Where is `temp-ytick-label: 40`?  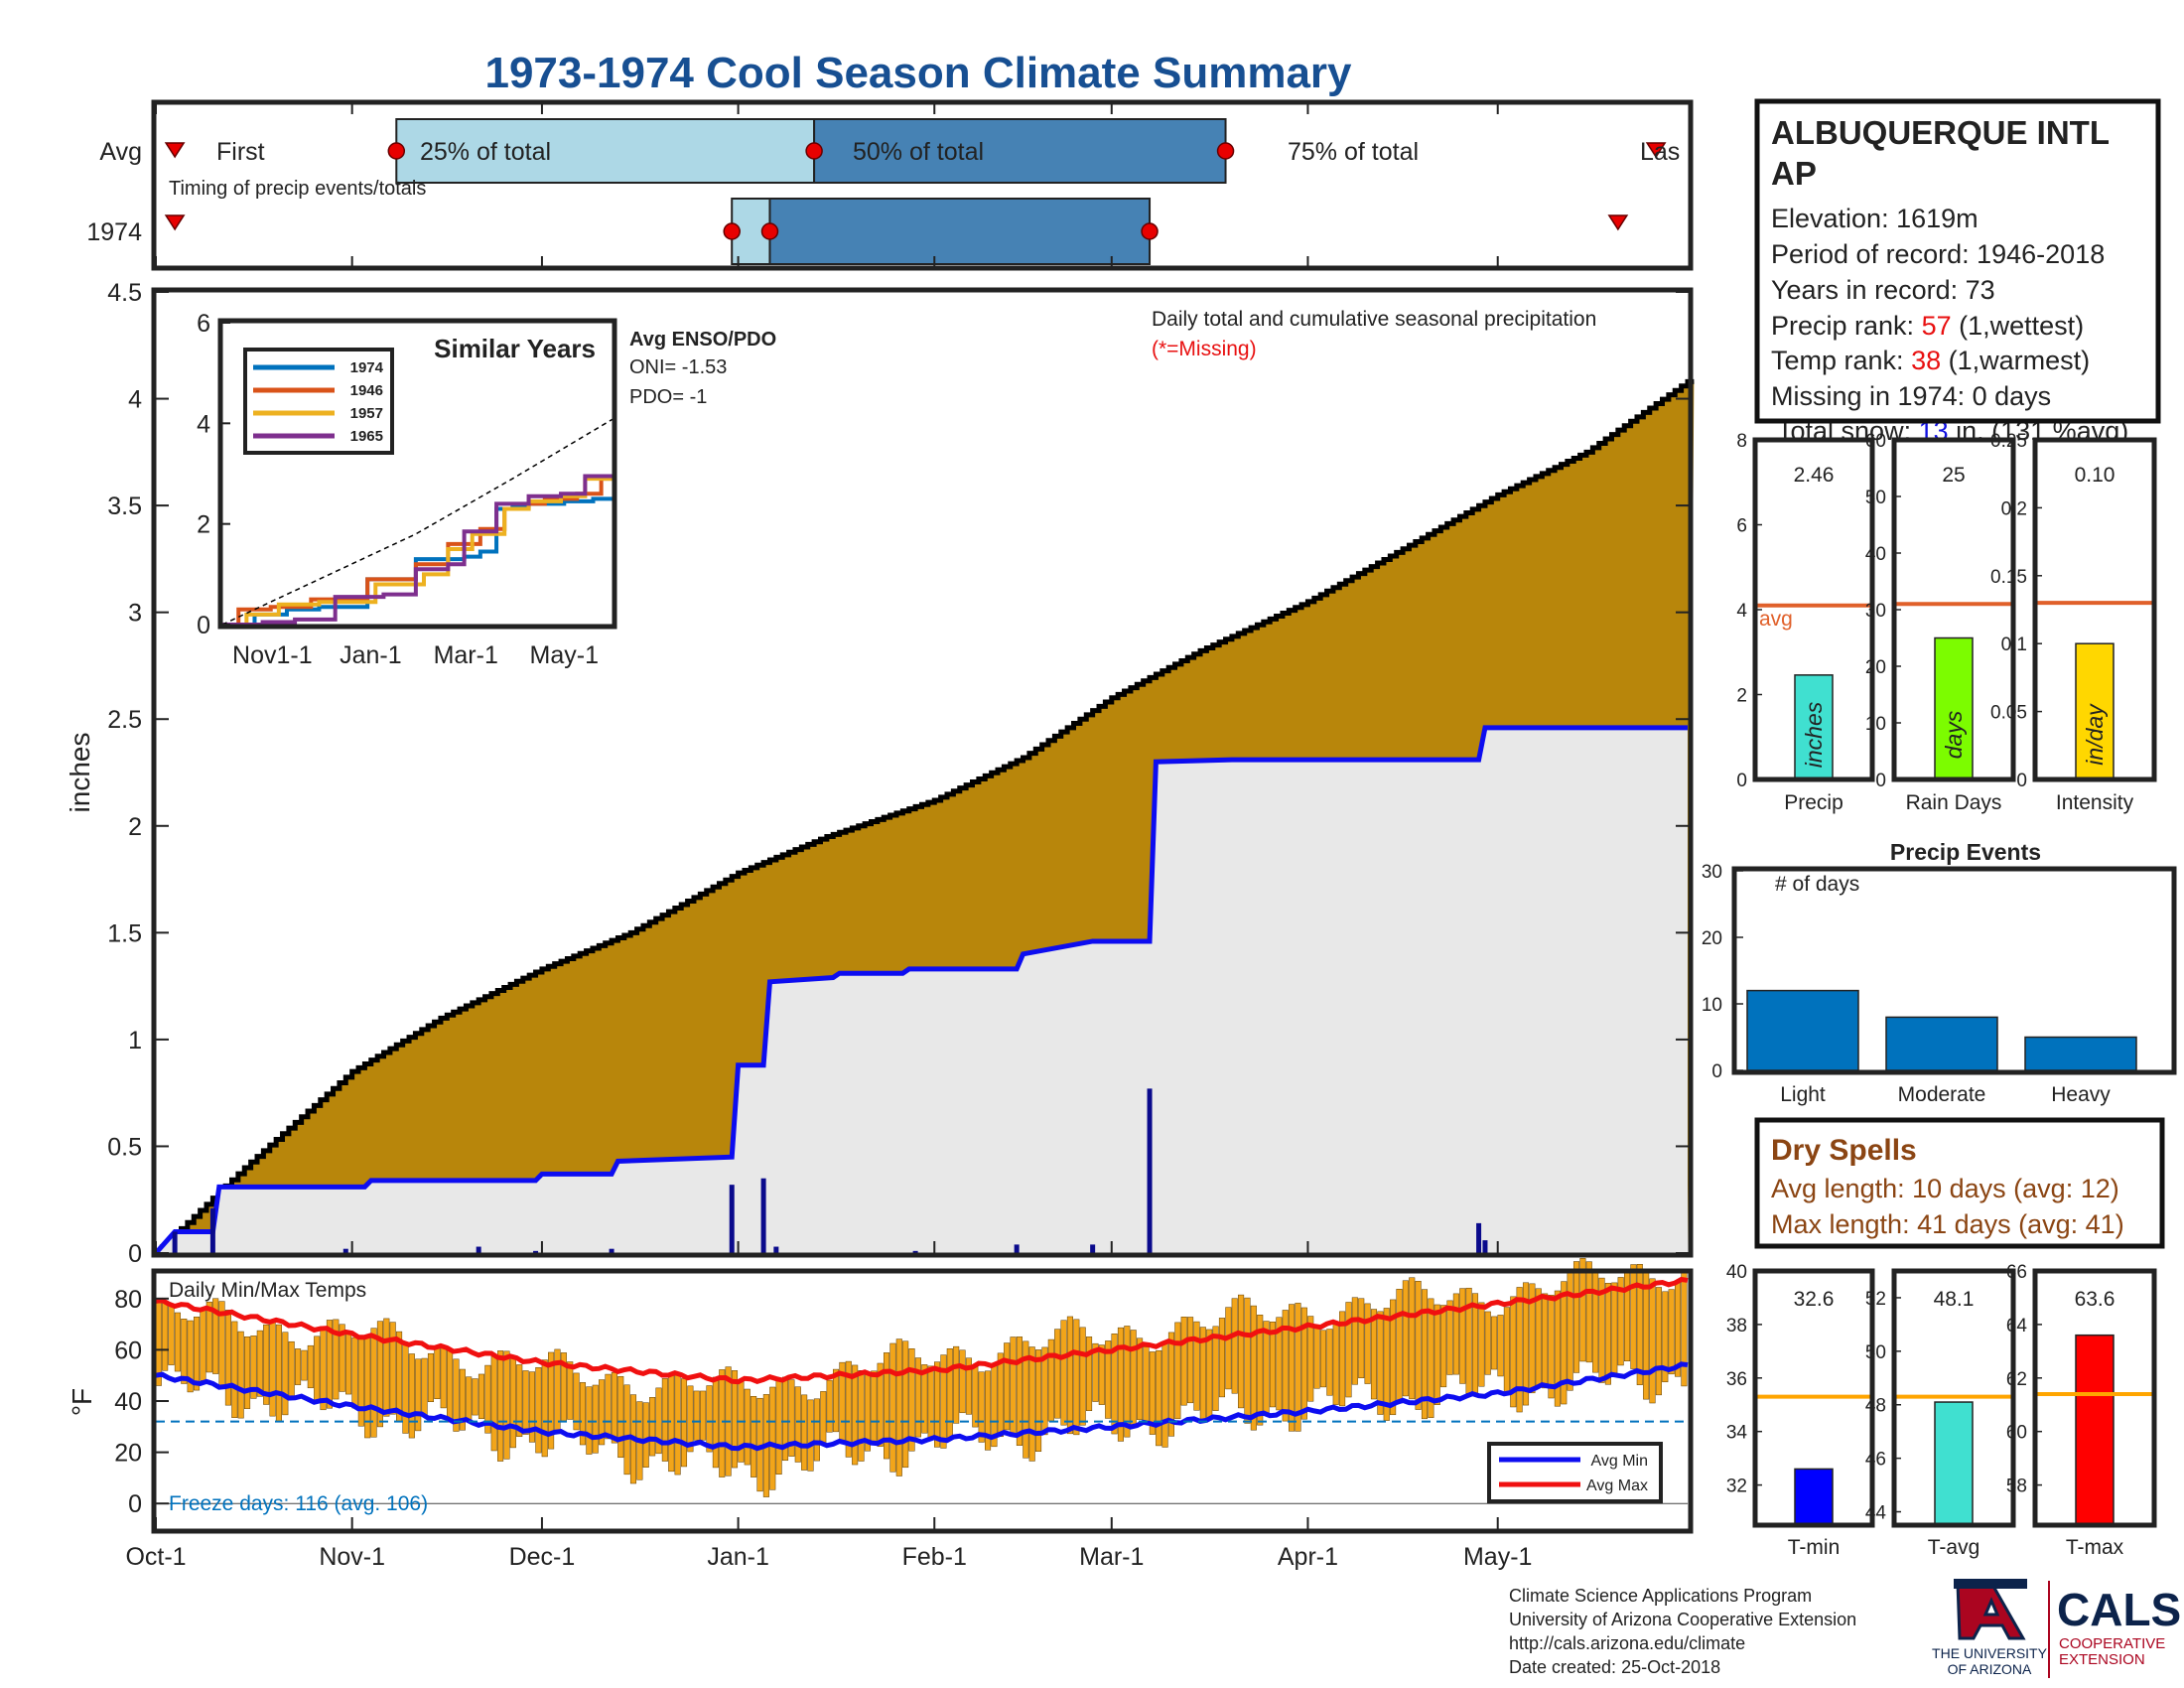 temp-ytick-label: 40 is located at coordinates (128, 1402).